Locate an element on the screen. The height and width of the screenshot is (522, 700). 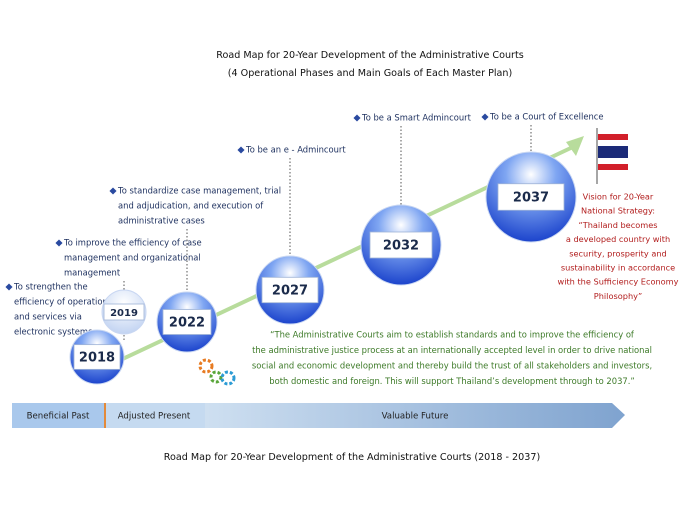
goal-text: and services via is located at coordinates (48, 317).